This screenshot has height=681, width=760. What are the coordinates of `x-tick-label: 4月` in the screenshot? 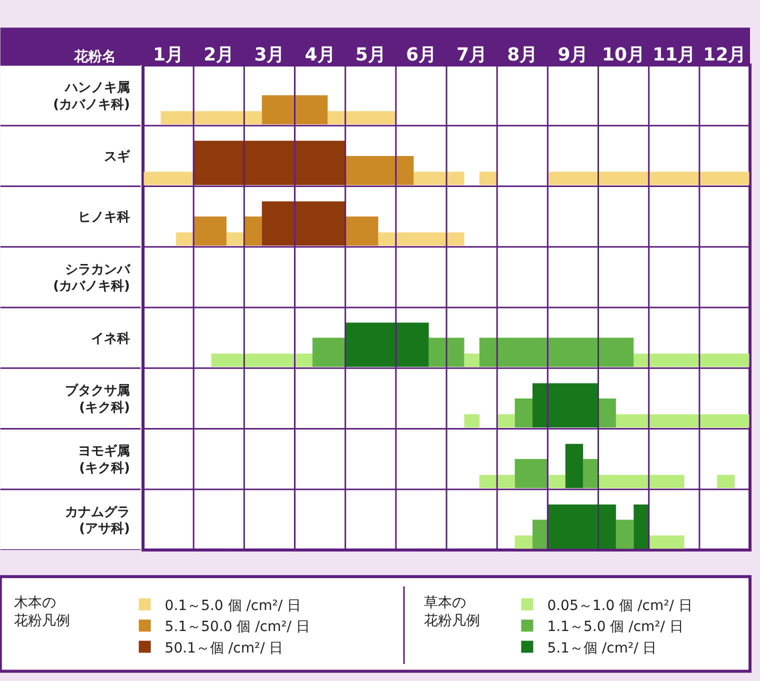 It's located at (320, 55).